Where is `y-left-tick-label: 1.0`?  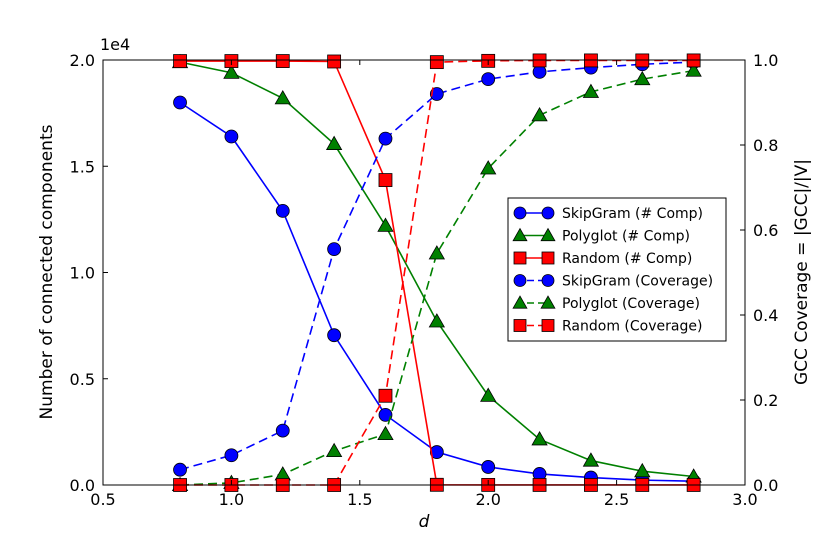 y-left-tick-label: 1.0 is located at coordinates (82, 273).